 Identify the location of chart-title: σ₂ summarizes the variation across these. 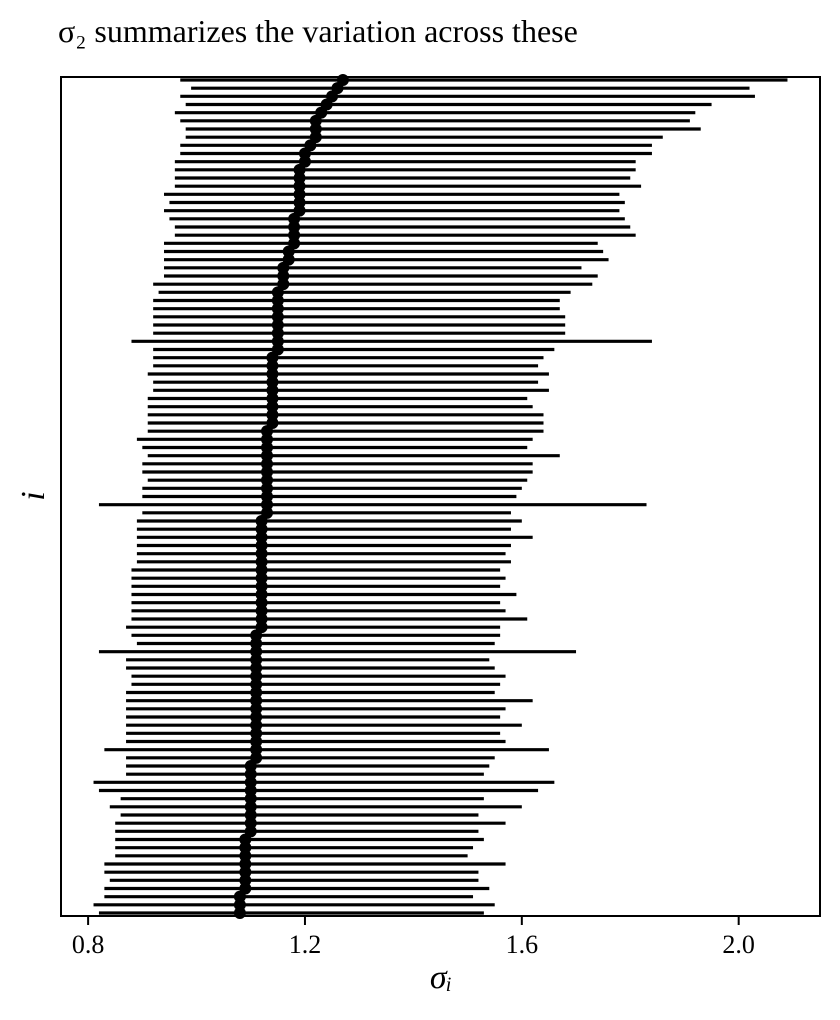
(318, 31).